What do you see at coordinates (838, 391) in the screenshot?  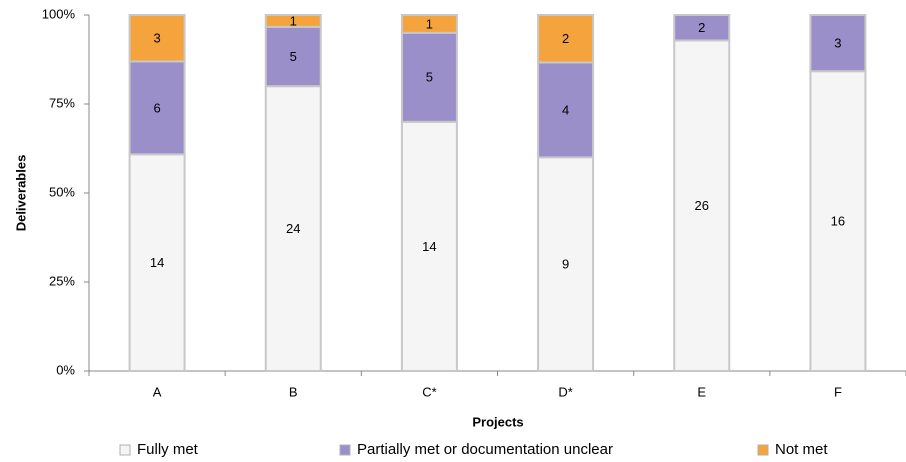 I see `x-tick-label: F` at bounding box center [838, 391].